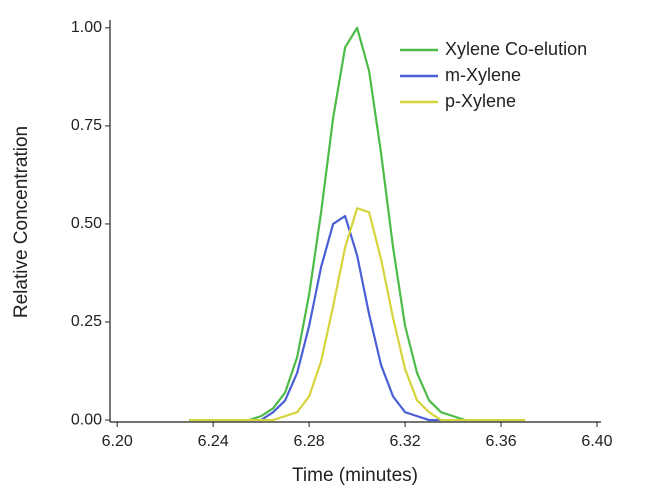 The width and height of the screenshot is (647, 496). What do you see at coordinates (516, 49) in the screenshot?
I see `legend-text: Xylene Co-elution` at bounding box center [516, 49].